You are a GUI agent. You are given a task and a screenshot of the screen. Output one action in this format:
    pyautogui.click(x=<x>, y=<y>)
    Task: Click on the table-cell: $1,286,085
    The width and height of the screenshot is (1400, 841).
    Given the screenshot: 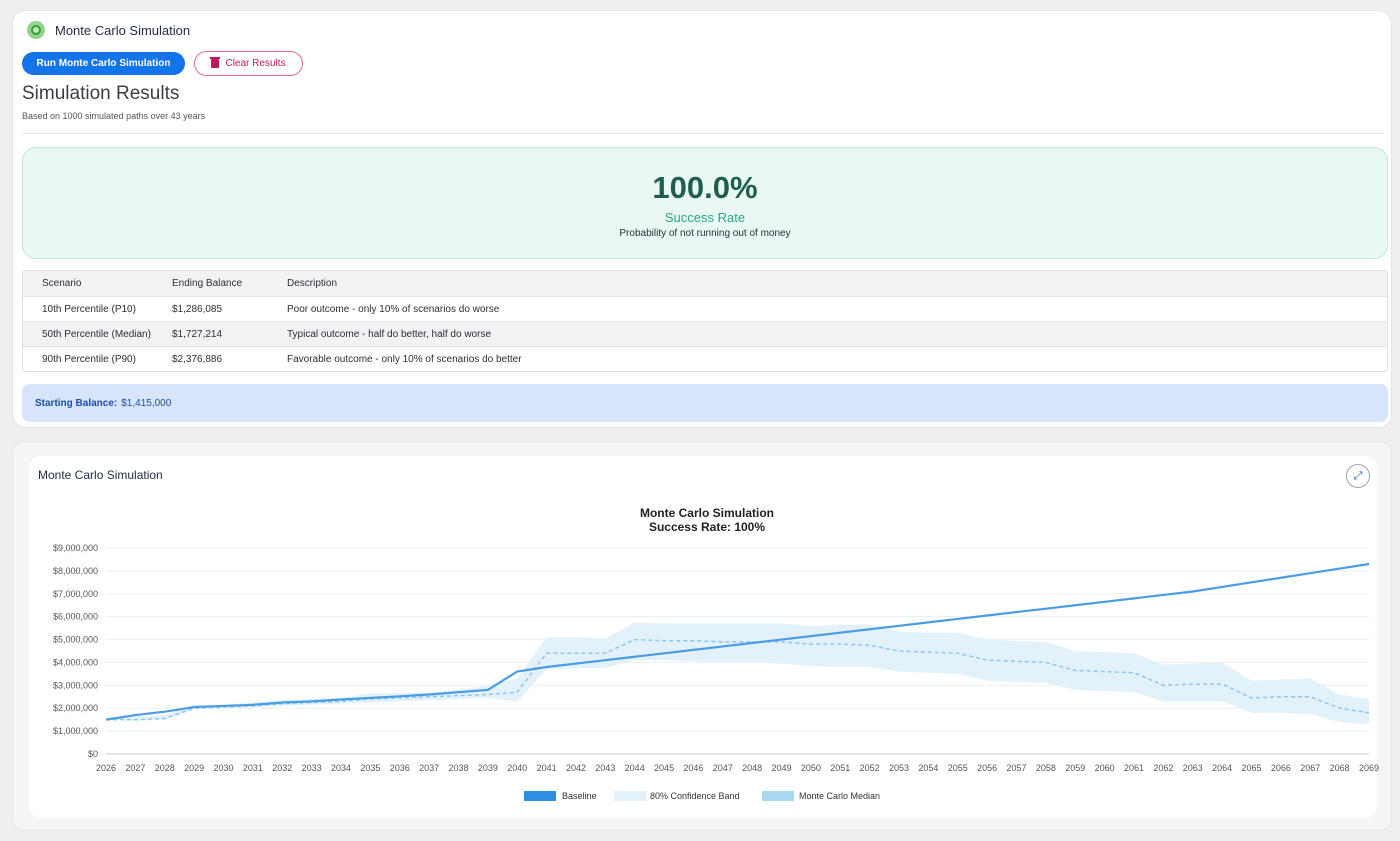 What is the action you would take?
    pyautogui.click(x=197, y=309)
    